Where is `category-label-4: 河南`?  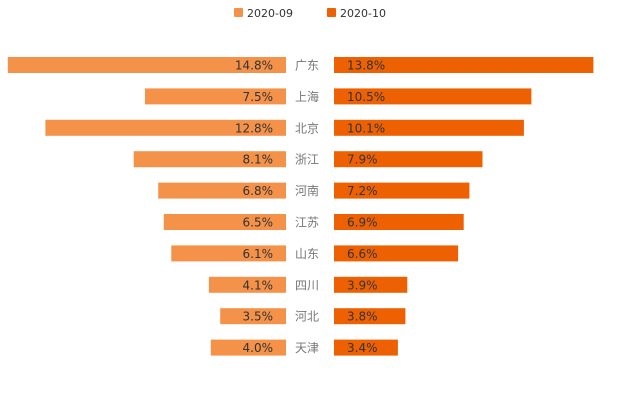
category-label-4: 河南 is located at coordinates (307, 190).